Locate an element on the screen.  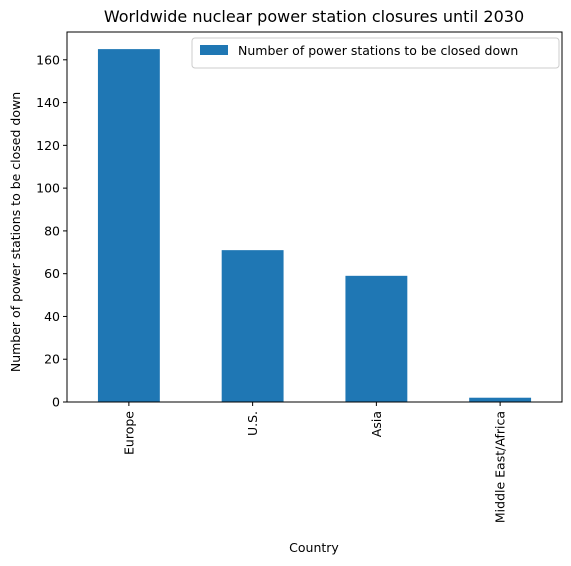
y-tick-label: 40 is located at coordinates (52, 316).